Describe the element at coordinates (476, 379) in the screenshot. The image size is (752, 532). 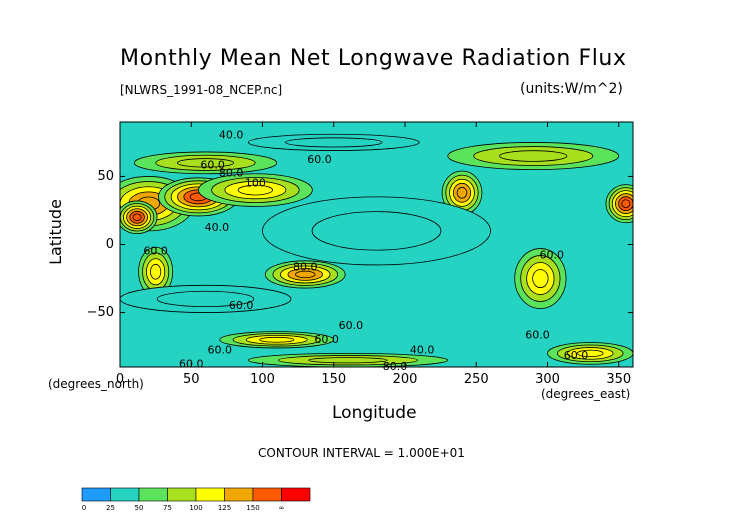
I see `x-tick-label: 250` at that location.